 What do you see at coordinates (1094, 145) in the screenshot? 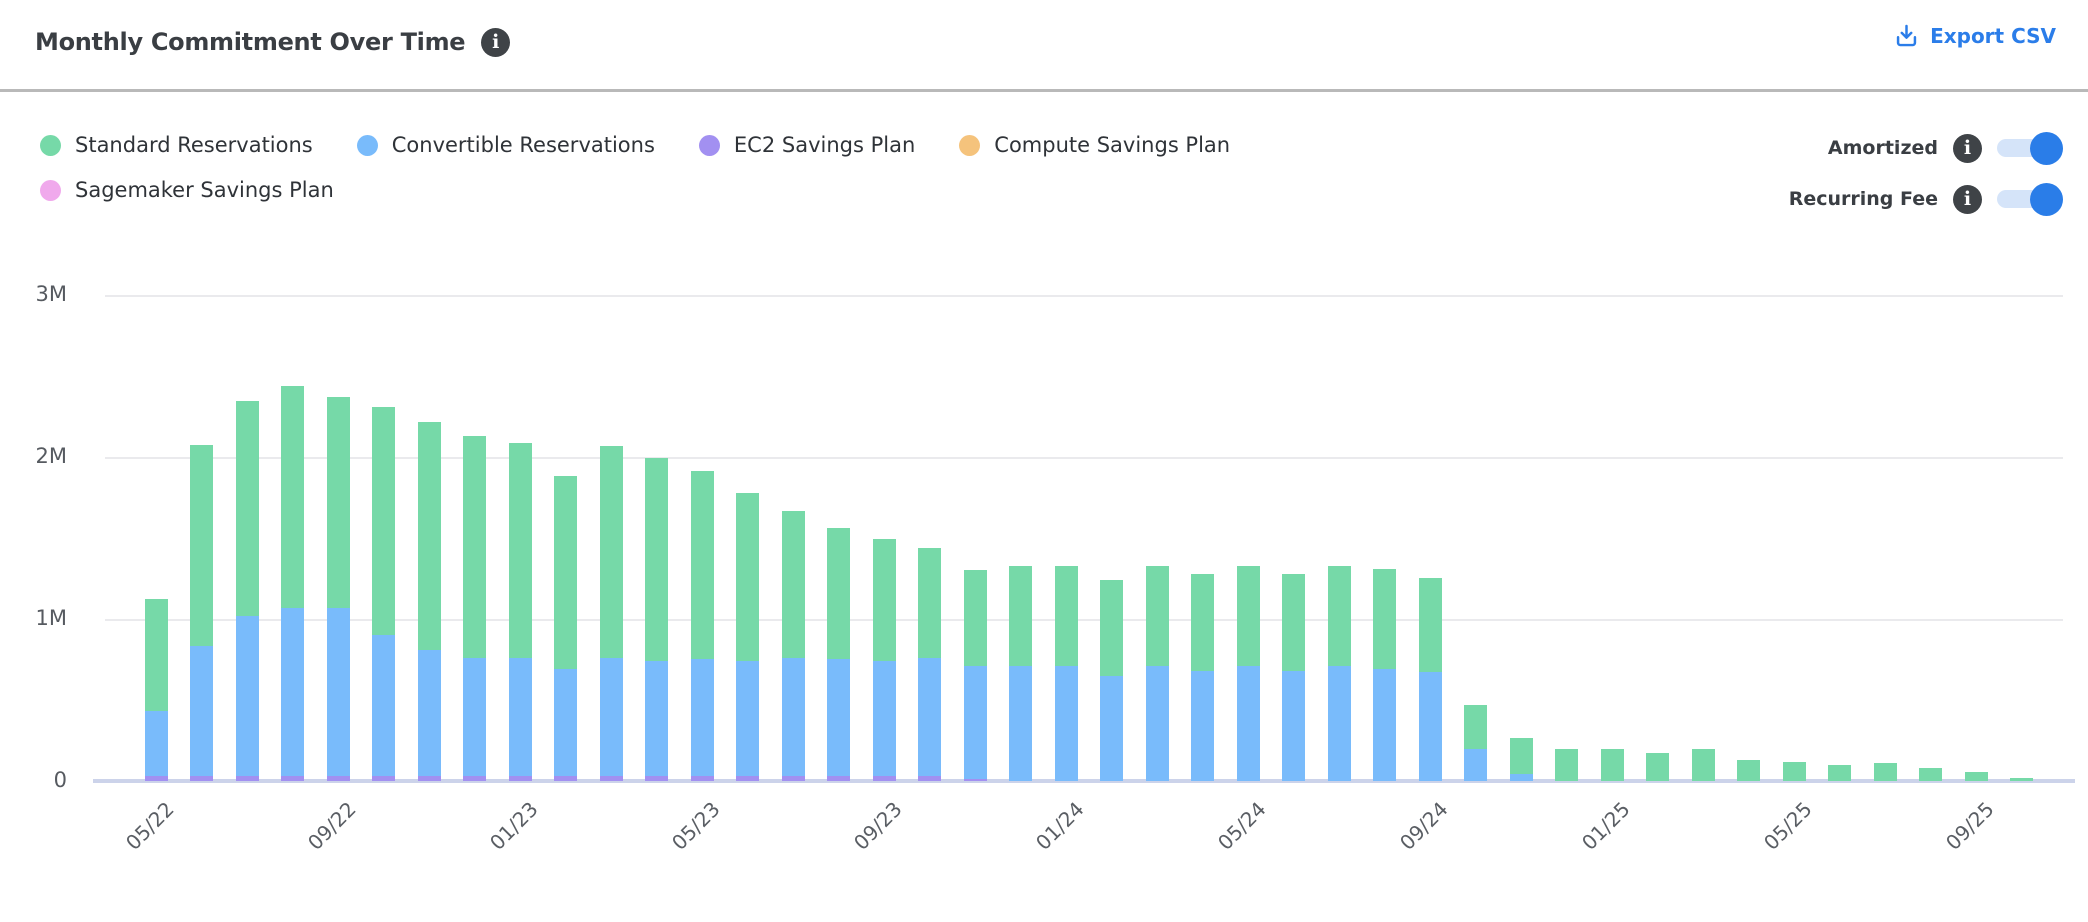
I see `legend-item-compute-savings-plan: Compute Savings Plan` at bounding box center [1094, 145].